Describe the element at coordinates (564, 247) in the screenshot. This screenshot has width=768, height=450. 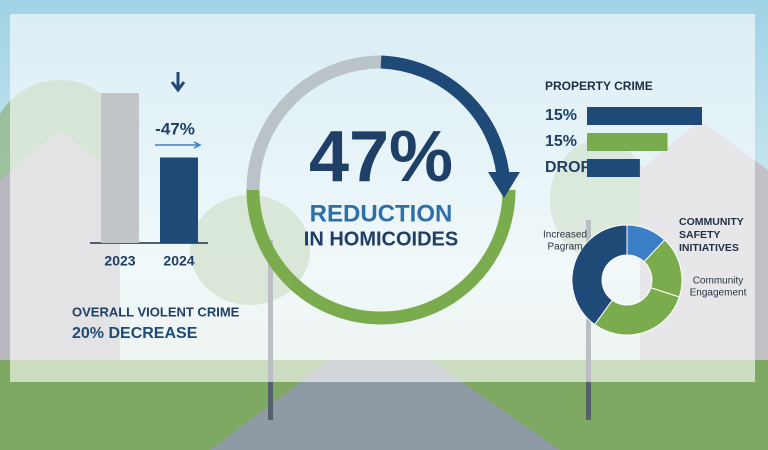
I see `left-label: Pagram` at that location.